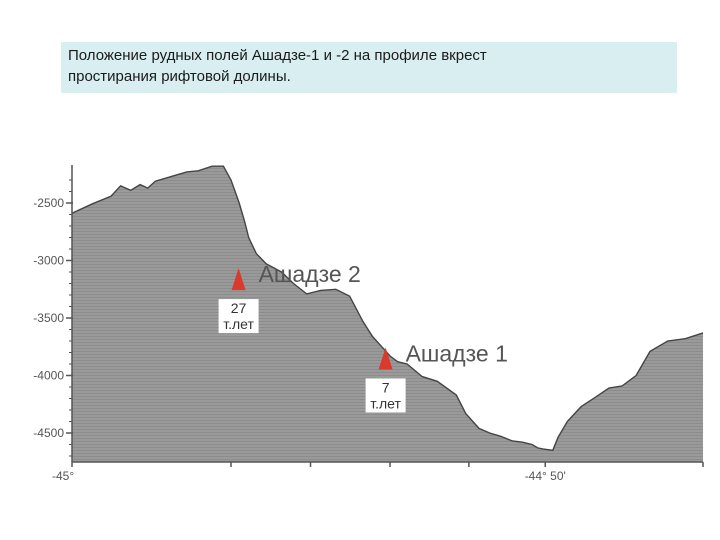 The height and width of the screenshot is (540, 720). Describe the element at coordinates (48, 261) in the screenshot. I see `y-tick-label: -3000` at that location.